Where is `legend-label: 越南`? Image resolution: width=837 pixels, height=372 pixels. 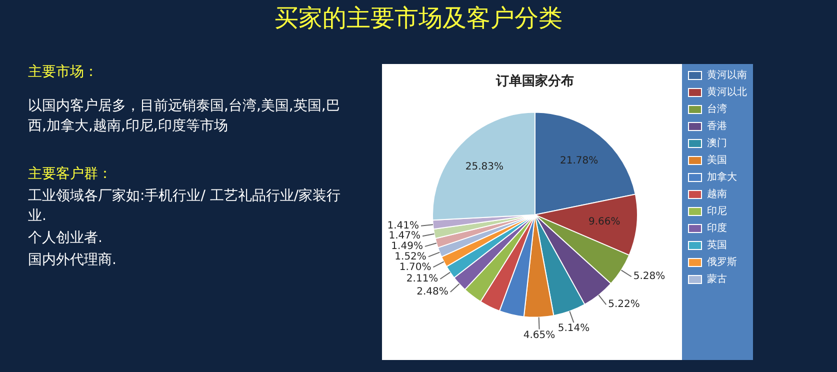
legend-label: 越南 is located at coordinates (717, 194).